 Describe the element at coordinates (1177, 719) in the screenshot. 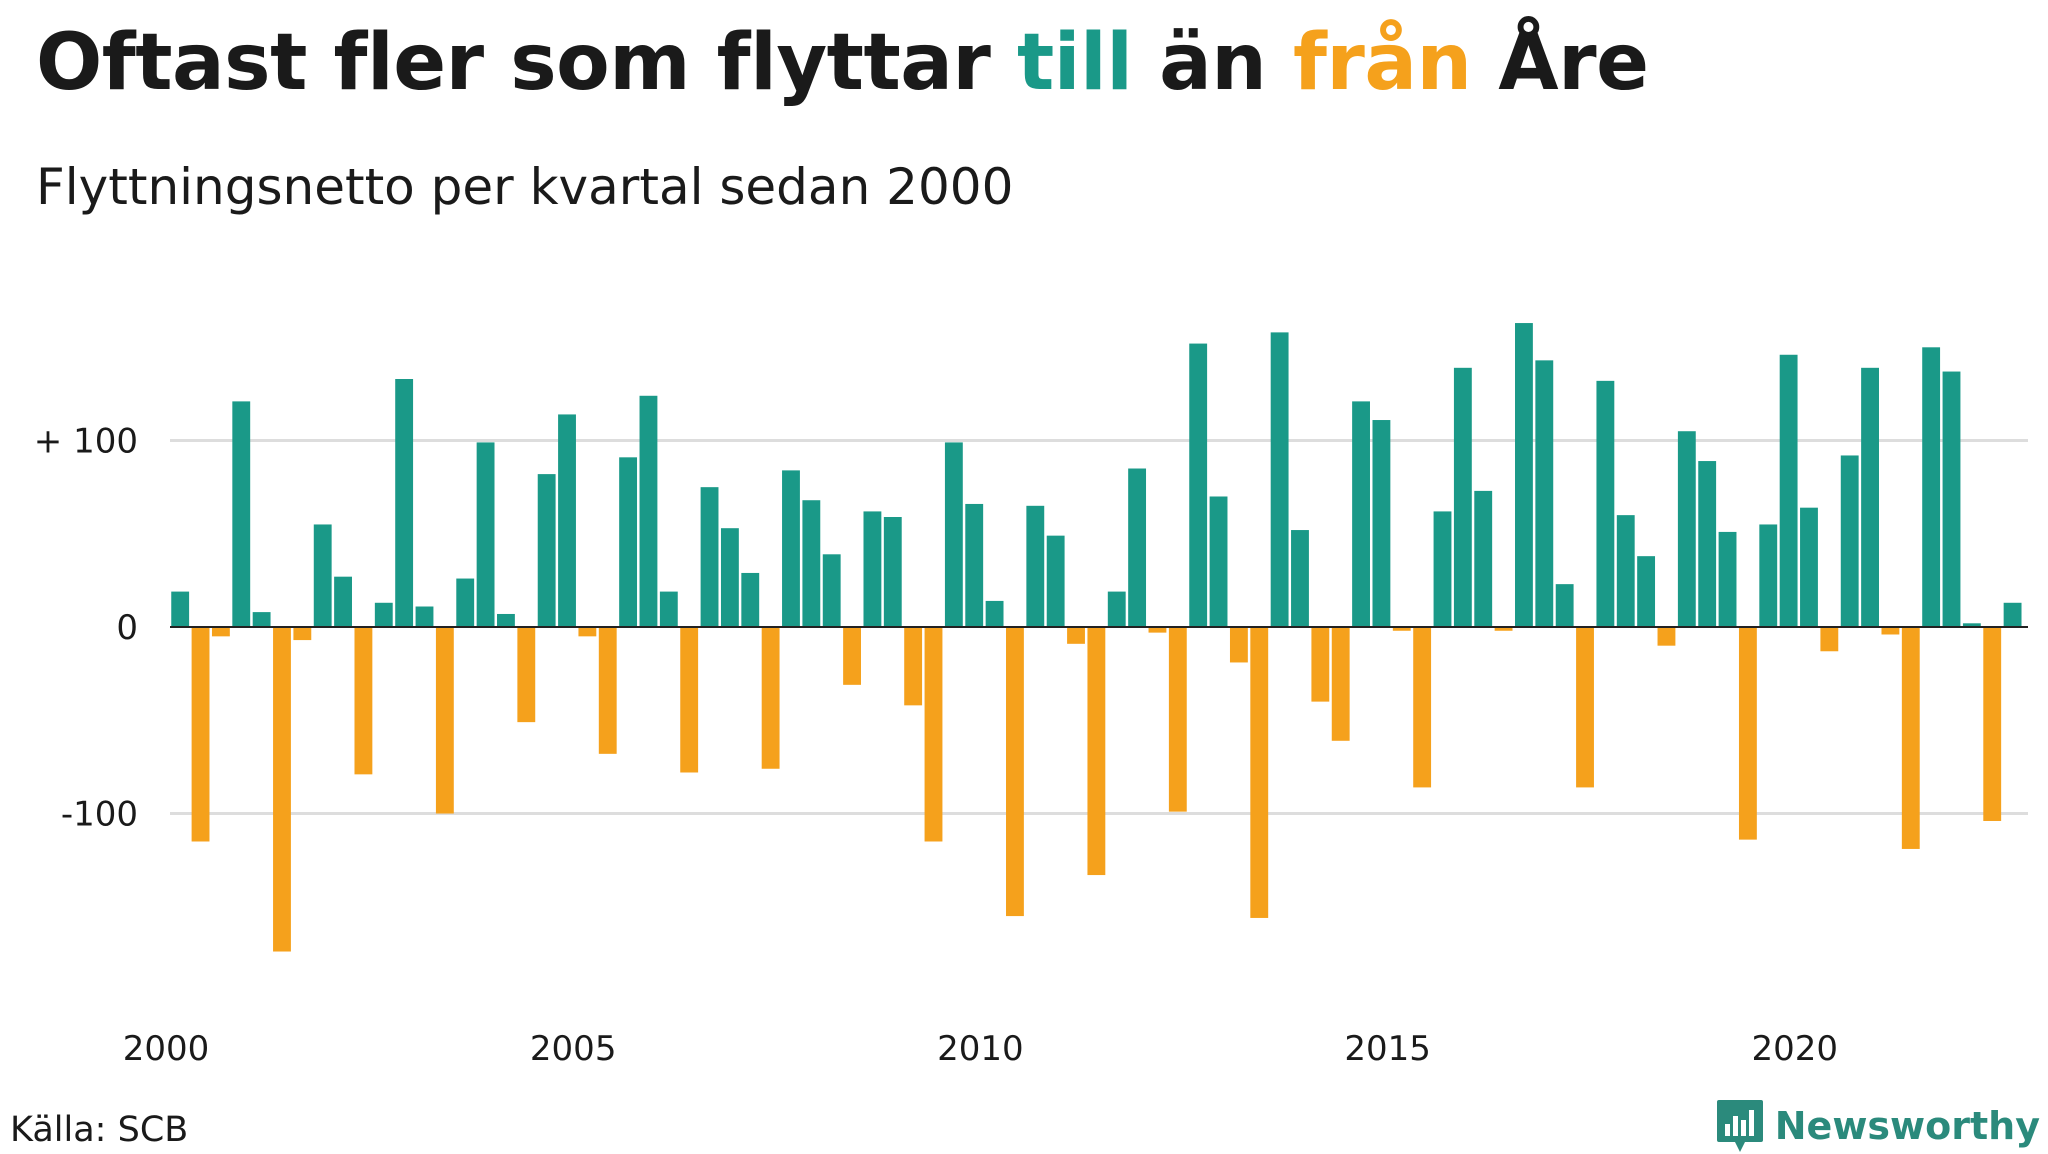

I see `bar-2012-Q2` at that location.